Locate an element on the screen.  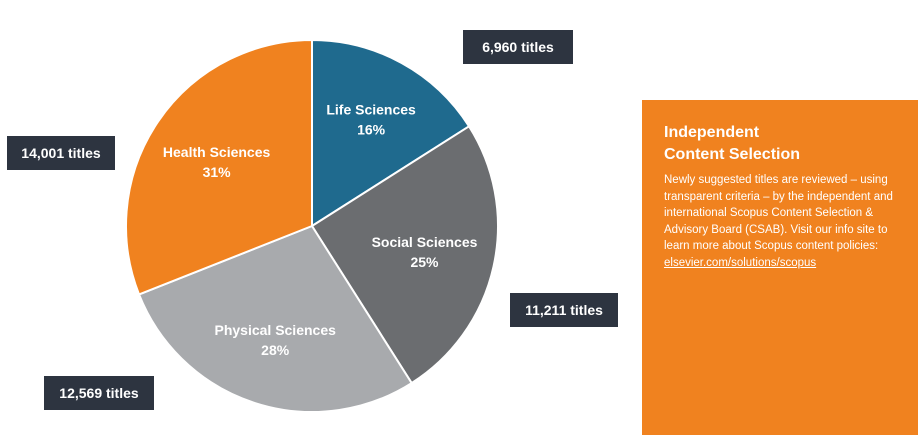
info-title: Independent Content Selection is located at coordinates (782, 144).